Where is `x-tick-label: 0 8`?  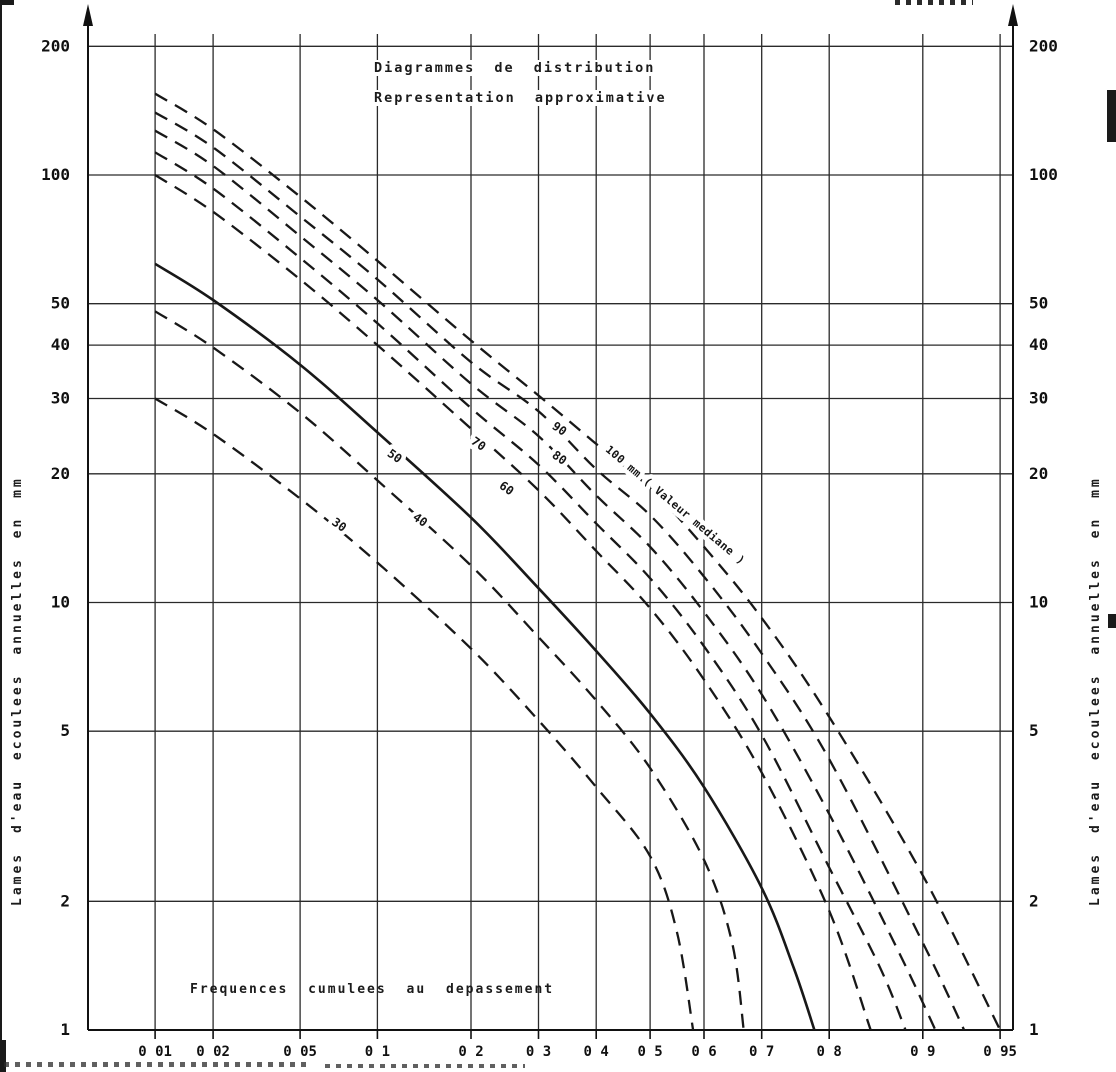
x-tick-label: 0 8 is located at coordinates (829, 1052).